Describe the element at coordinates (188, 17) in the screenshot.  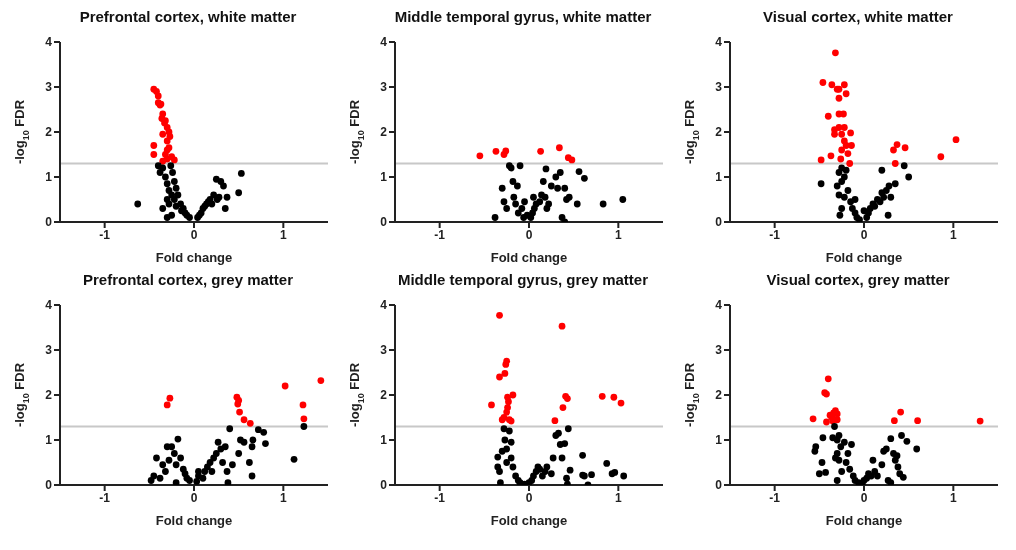
I see `chart-title: Prefrontal cortex, white matter` at that location.